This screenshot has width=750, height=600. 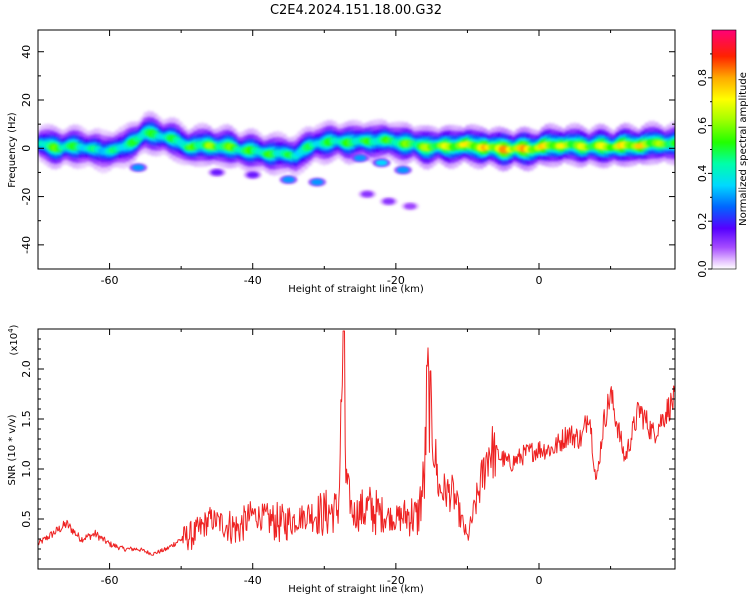 I want to click on y-tick-label: -40, so click(x=26, y=245).